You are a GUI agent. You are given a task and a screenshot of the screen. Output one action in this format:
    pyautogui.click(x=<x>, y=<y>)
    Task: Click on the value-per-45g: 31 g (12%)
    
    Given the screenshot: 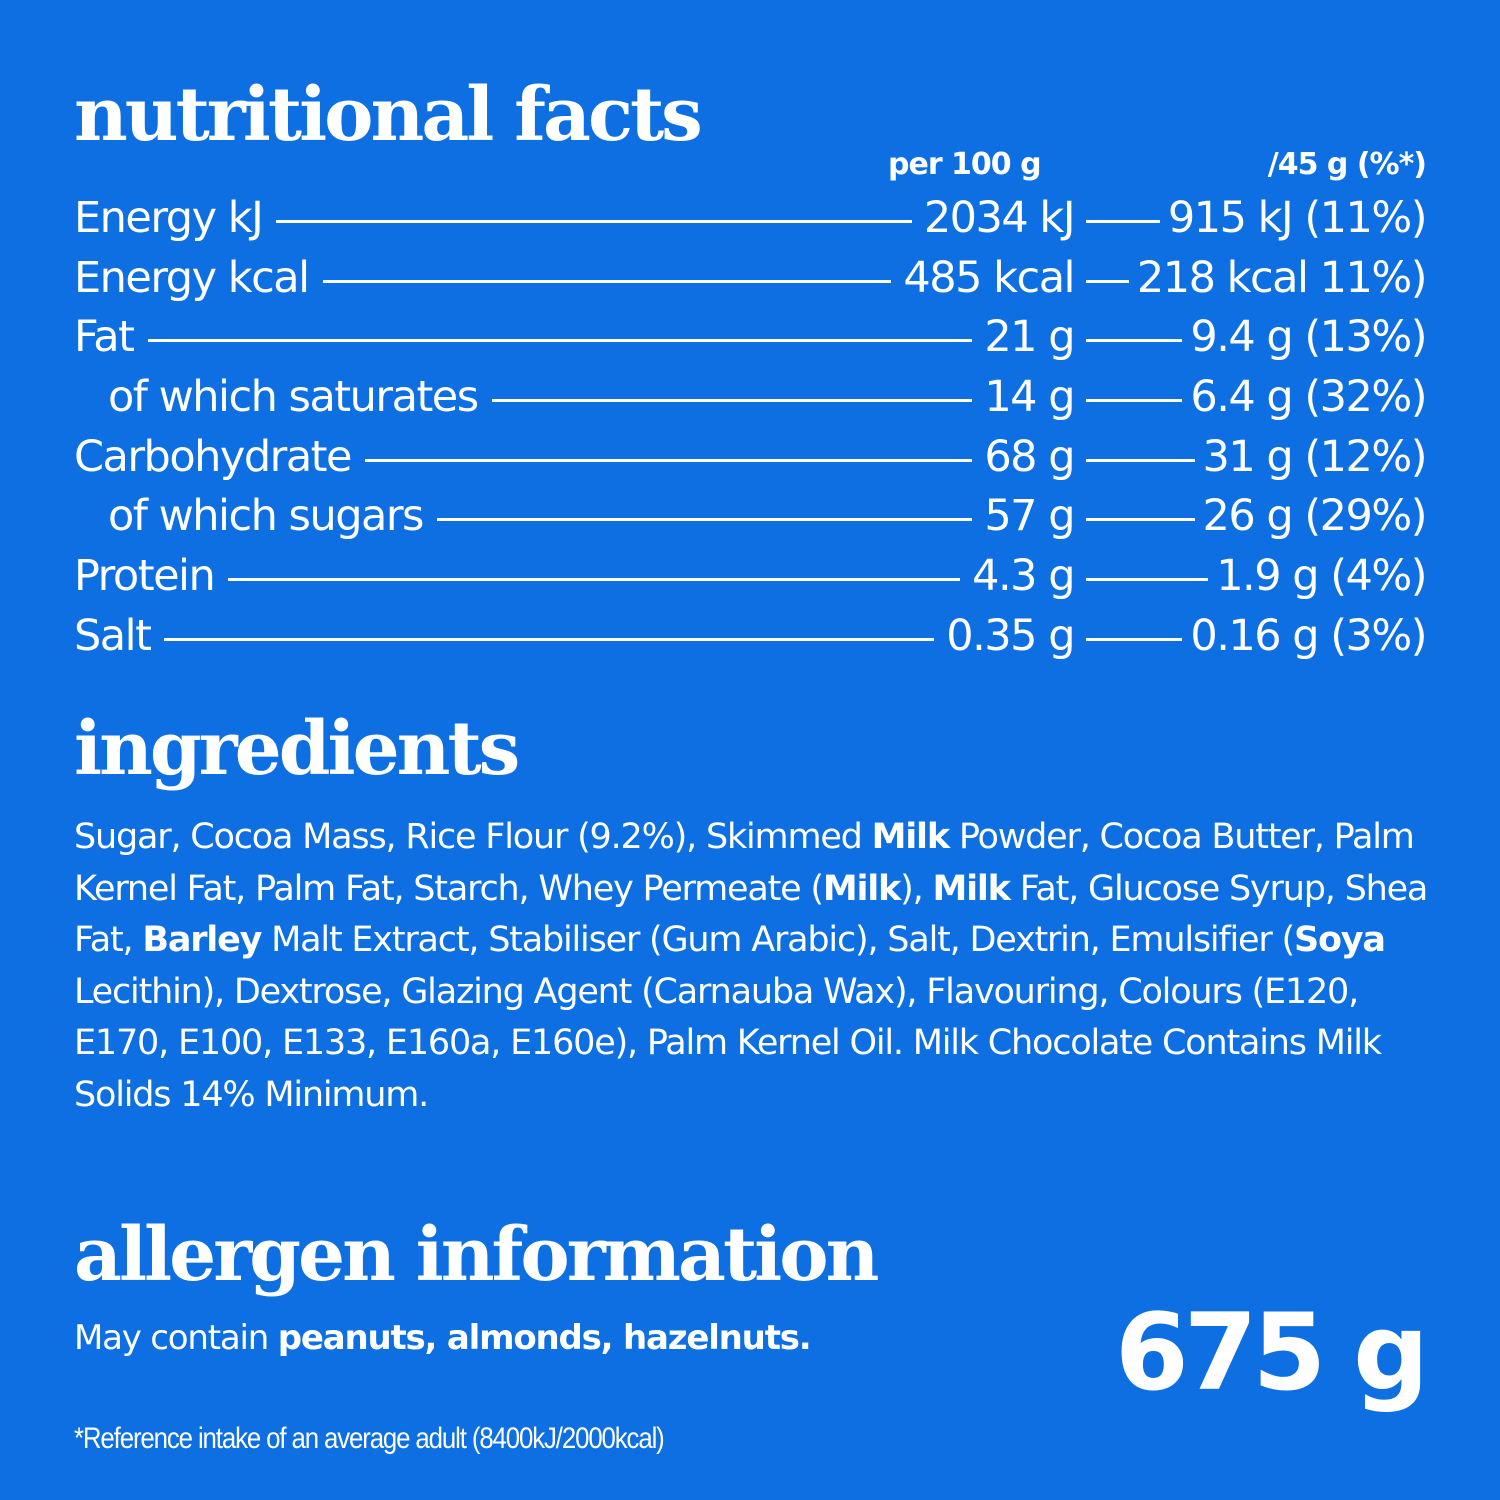 What is the action you would take?
    pyautogui.click(x=1315, y=456)
    